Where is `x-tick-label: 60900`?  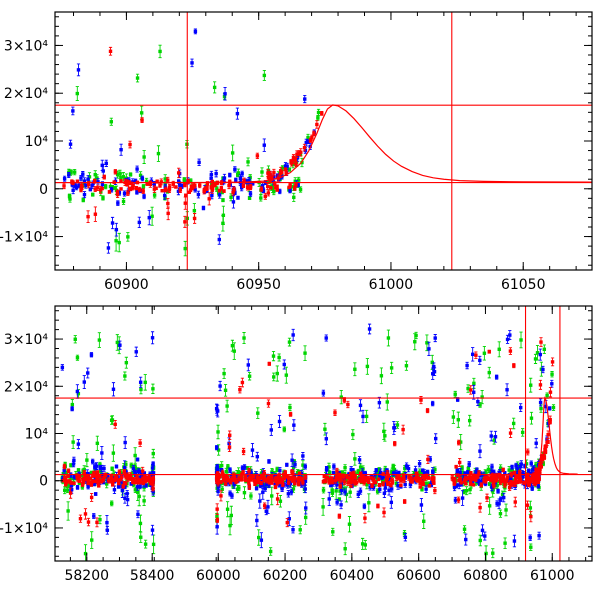
x-tick-label: 60900 is located at coordinates (126, 285).